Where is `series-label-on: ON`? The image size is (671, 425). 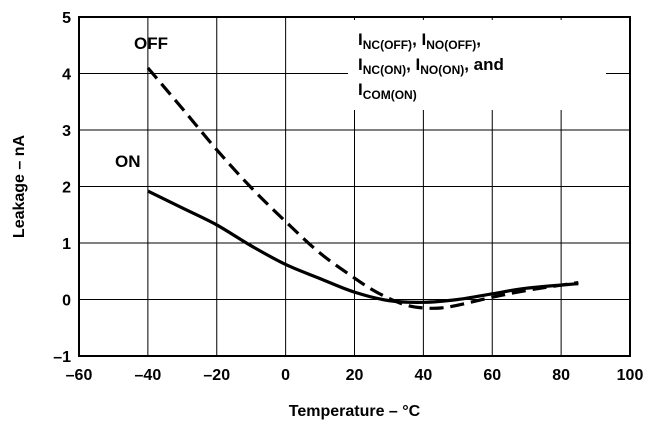
series-label-on: ON is located at coordinates (128, 161).